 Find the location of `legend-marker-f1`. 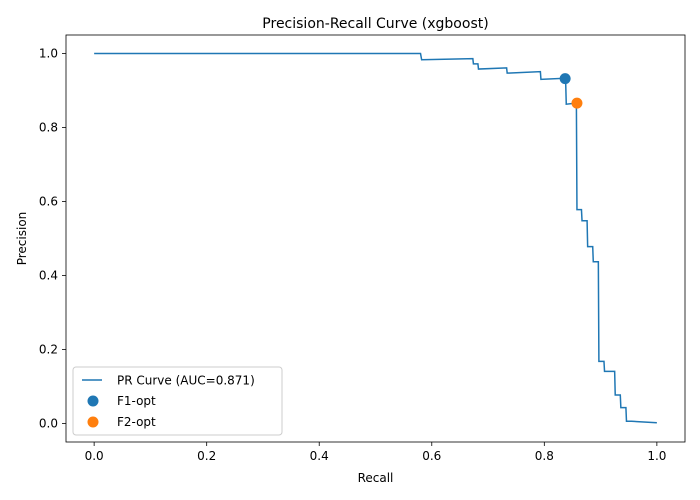

legend-marker-f1 is located at coordinates (93, 401).